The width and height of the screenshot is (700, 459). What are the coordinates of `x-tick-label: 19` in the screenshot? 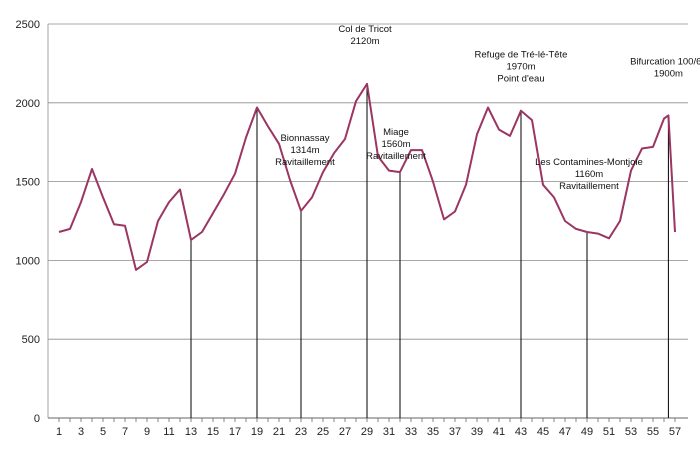 It's located at (257, 432).